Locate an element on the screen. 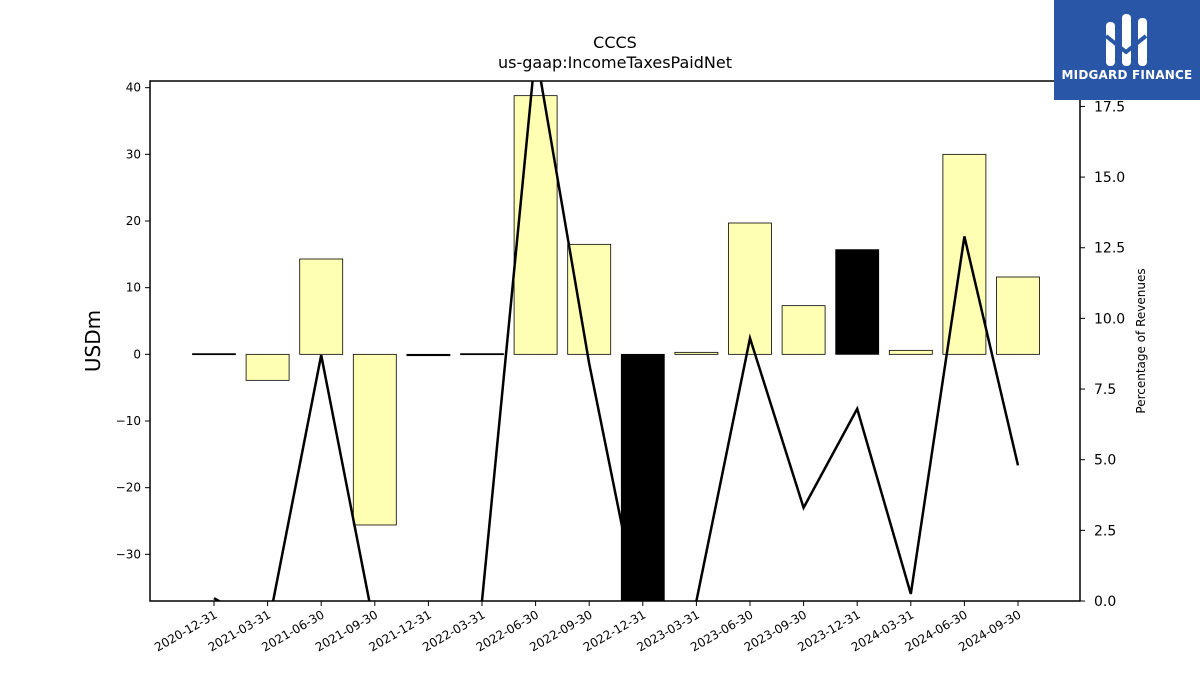  y2-tick-label: 2.5 is located at coordinates (1105, 531).